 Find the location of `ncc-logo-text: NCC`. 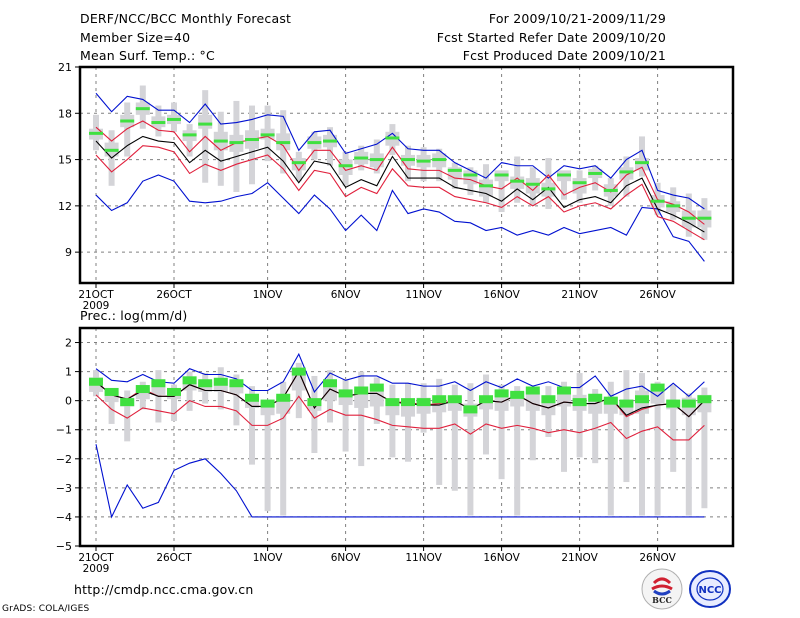

ncc-logo-text: NCC is located at coordinates (709, 590).